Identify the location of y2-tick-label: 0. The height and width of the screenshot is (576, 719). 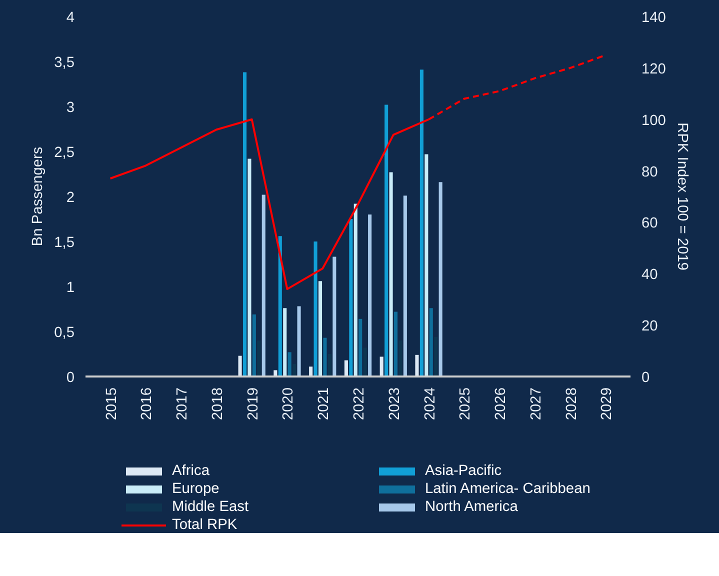
(646, 378).